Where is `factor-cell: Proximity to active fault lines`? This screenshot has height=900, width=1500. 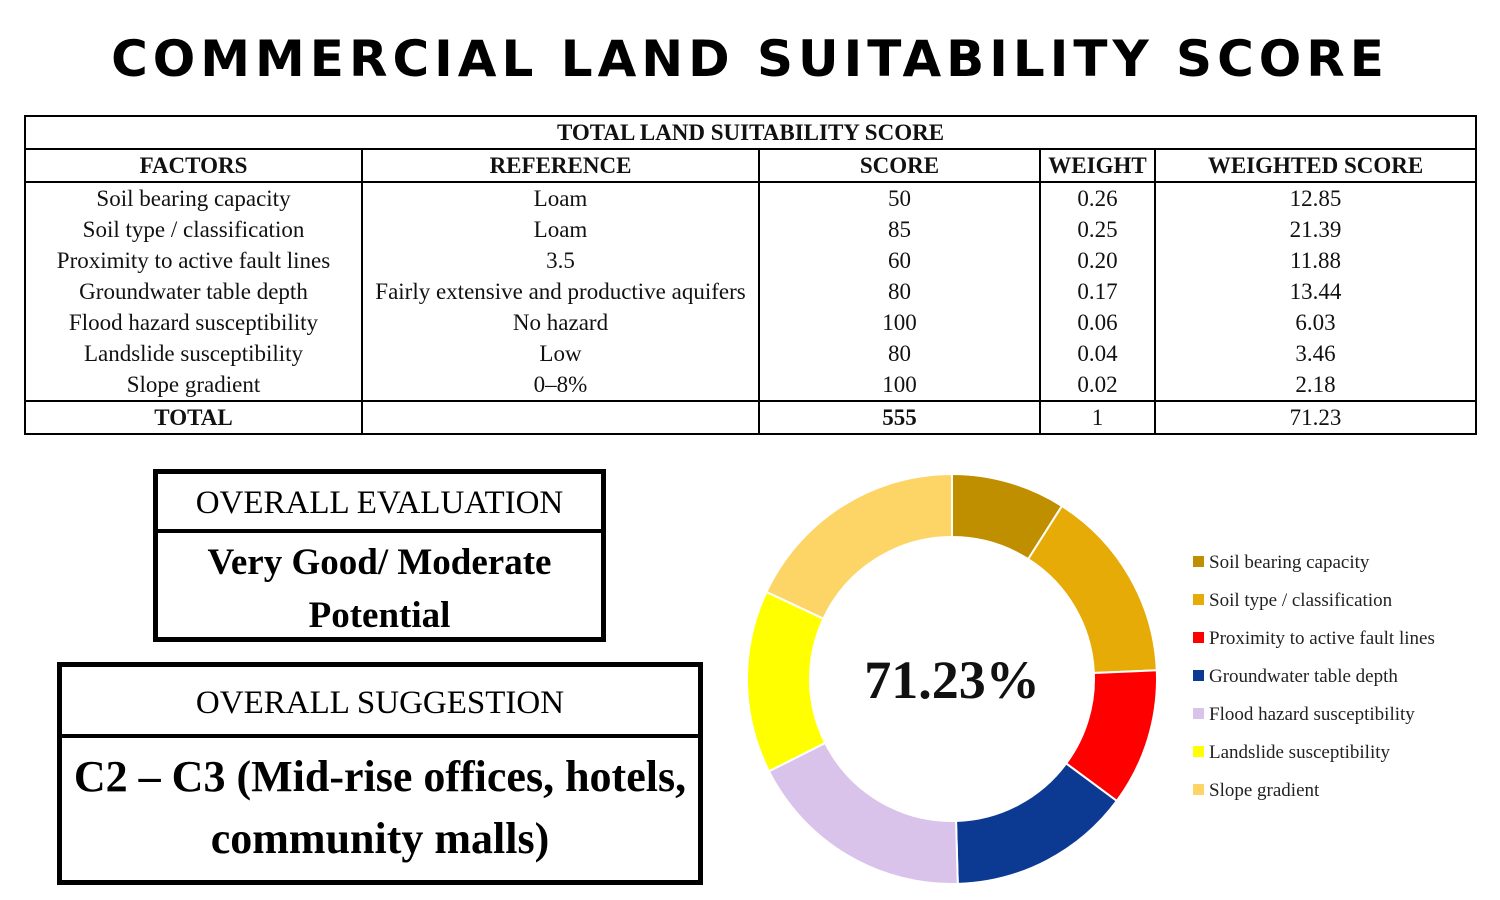
factor-cell: Proximity to active fault lines is located at coordinates (193, 260).